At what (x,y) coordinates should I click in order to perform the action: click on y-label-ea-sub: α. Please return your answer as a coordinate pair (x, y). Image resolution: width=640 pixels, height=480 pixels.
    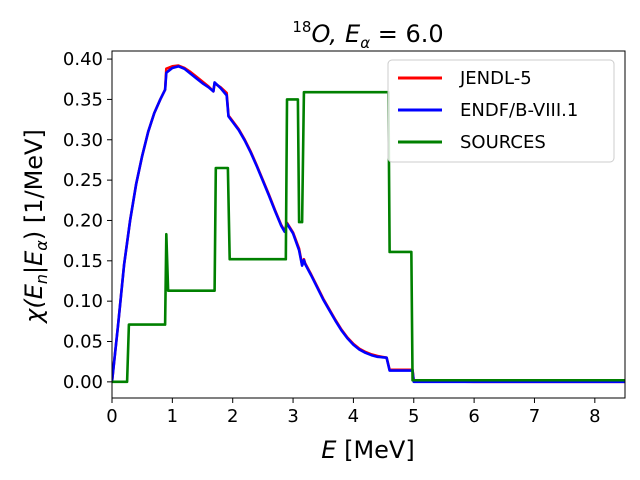
    Looking at the image, I should click on (41, 245).